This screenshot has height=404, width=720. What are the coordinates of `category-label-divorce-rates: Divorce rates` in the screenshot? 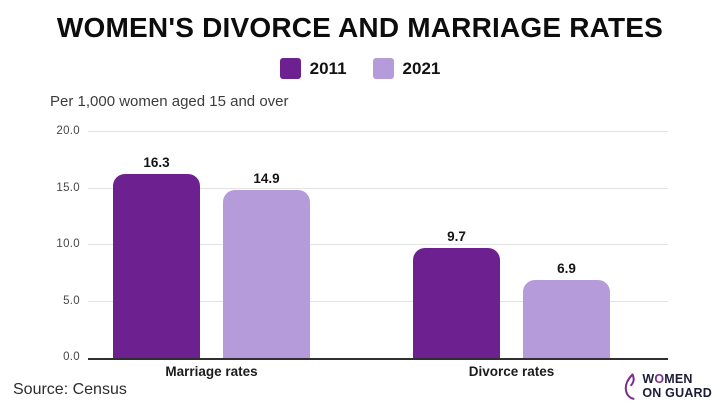 It's located at (511, 371).